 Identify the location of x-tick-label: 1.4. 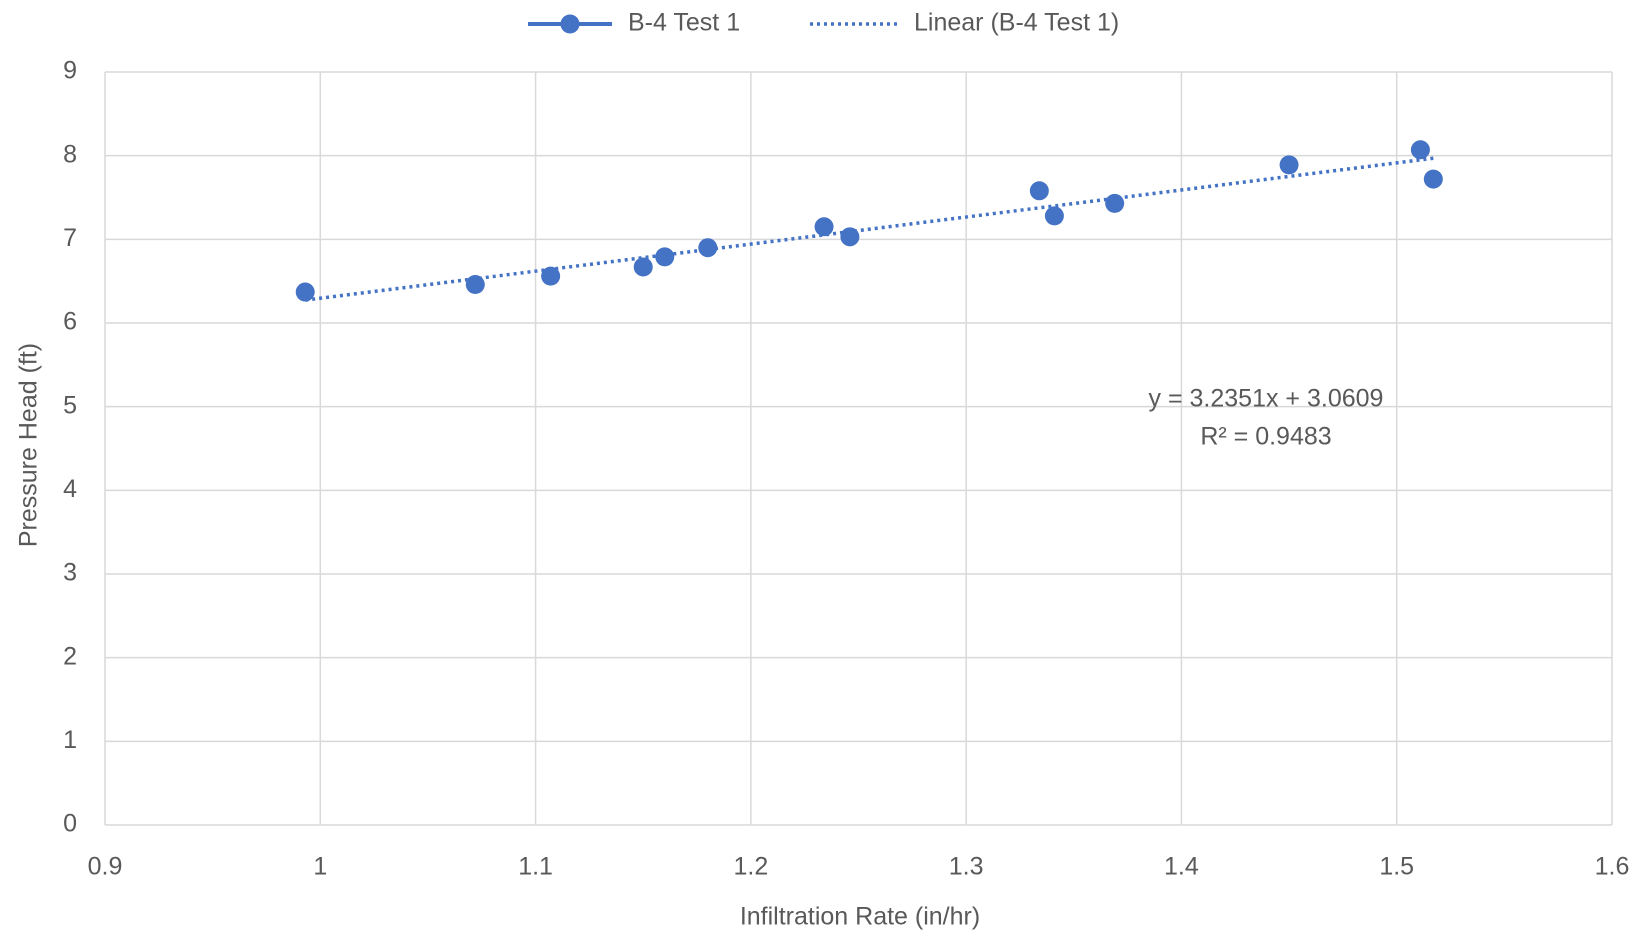
(1181, 867).